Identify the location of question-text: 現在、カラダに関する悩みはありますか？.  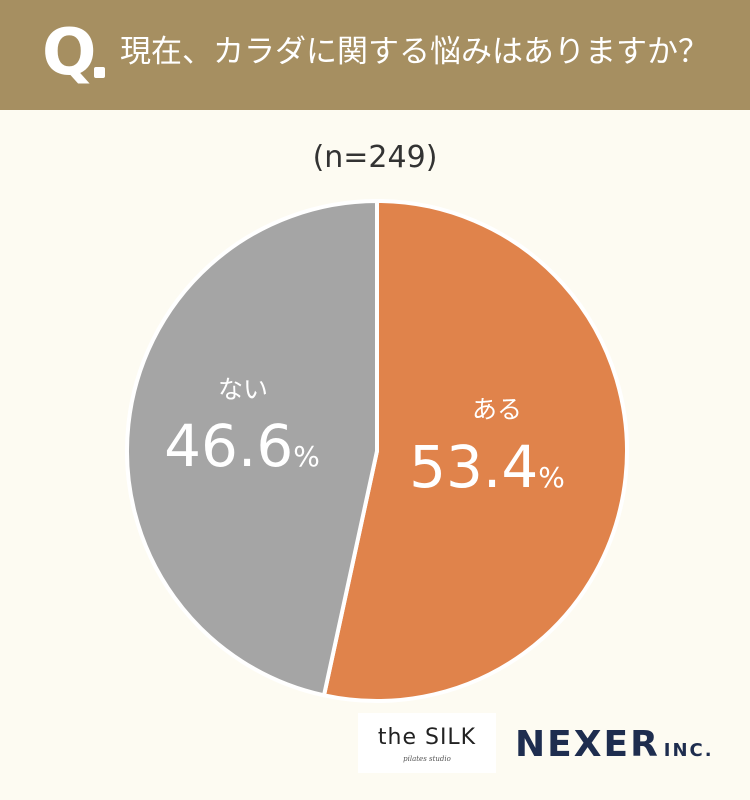
(414, 52).